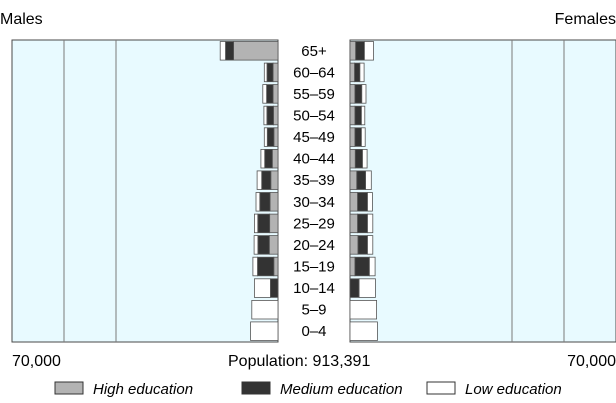 The width and height of the screenshot is (616, 403). What do you see at coordinates (36, 361) in the screenshot?
I see `left-axis-label: 70,000` at bounding box center [36, 361].